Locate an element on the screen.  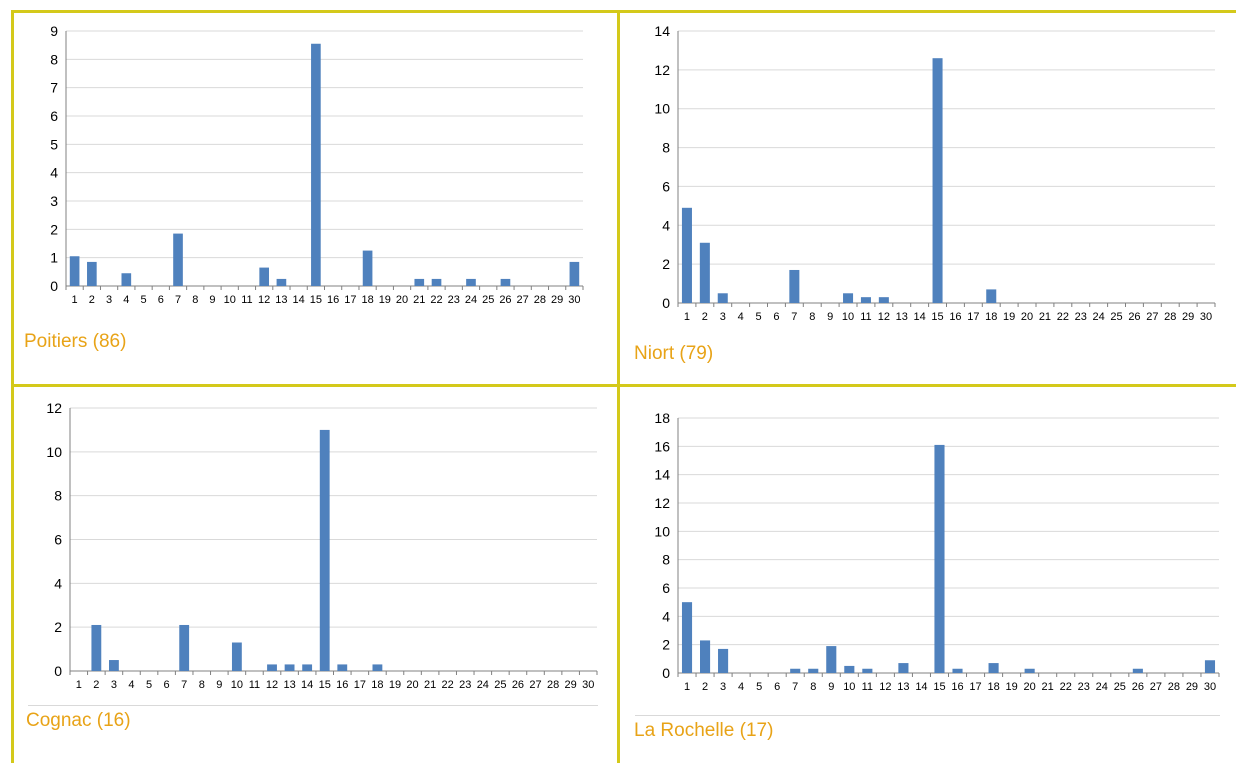
cognac-y-tick-label: 6 is located at coordinates (58, 540).